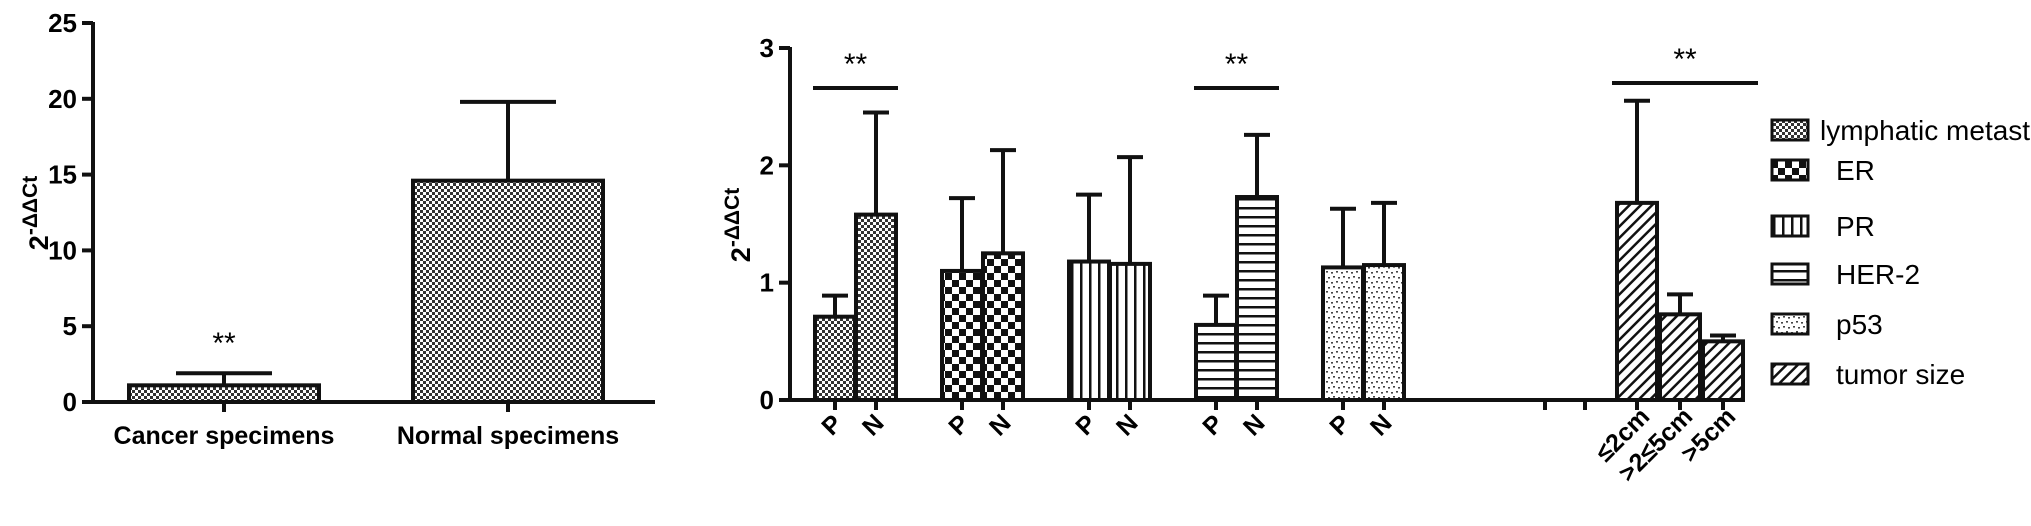 Image resolution: width=2031 pixels, height=526 pixels. I want to click on y-tick-label: 3, so click(767, 48).